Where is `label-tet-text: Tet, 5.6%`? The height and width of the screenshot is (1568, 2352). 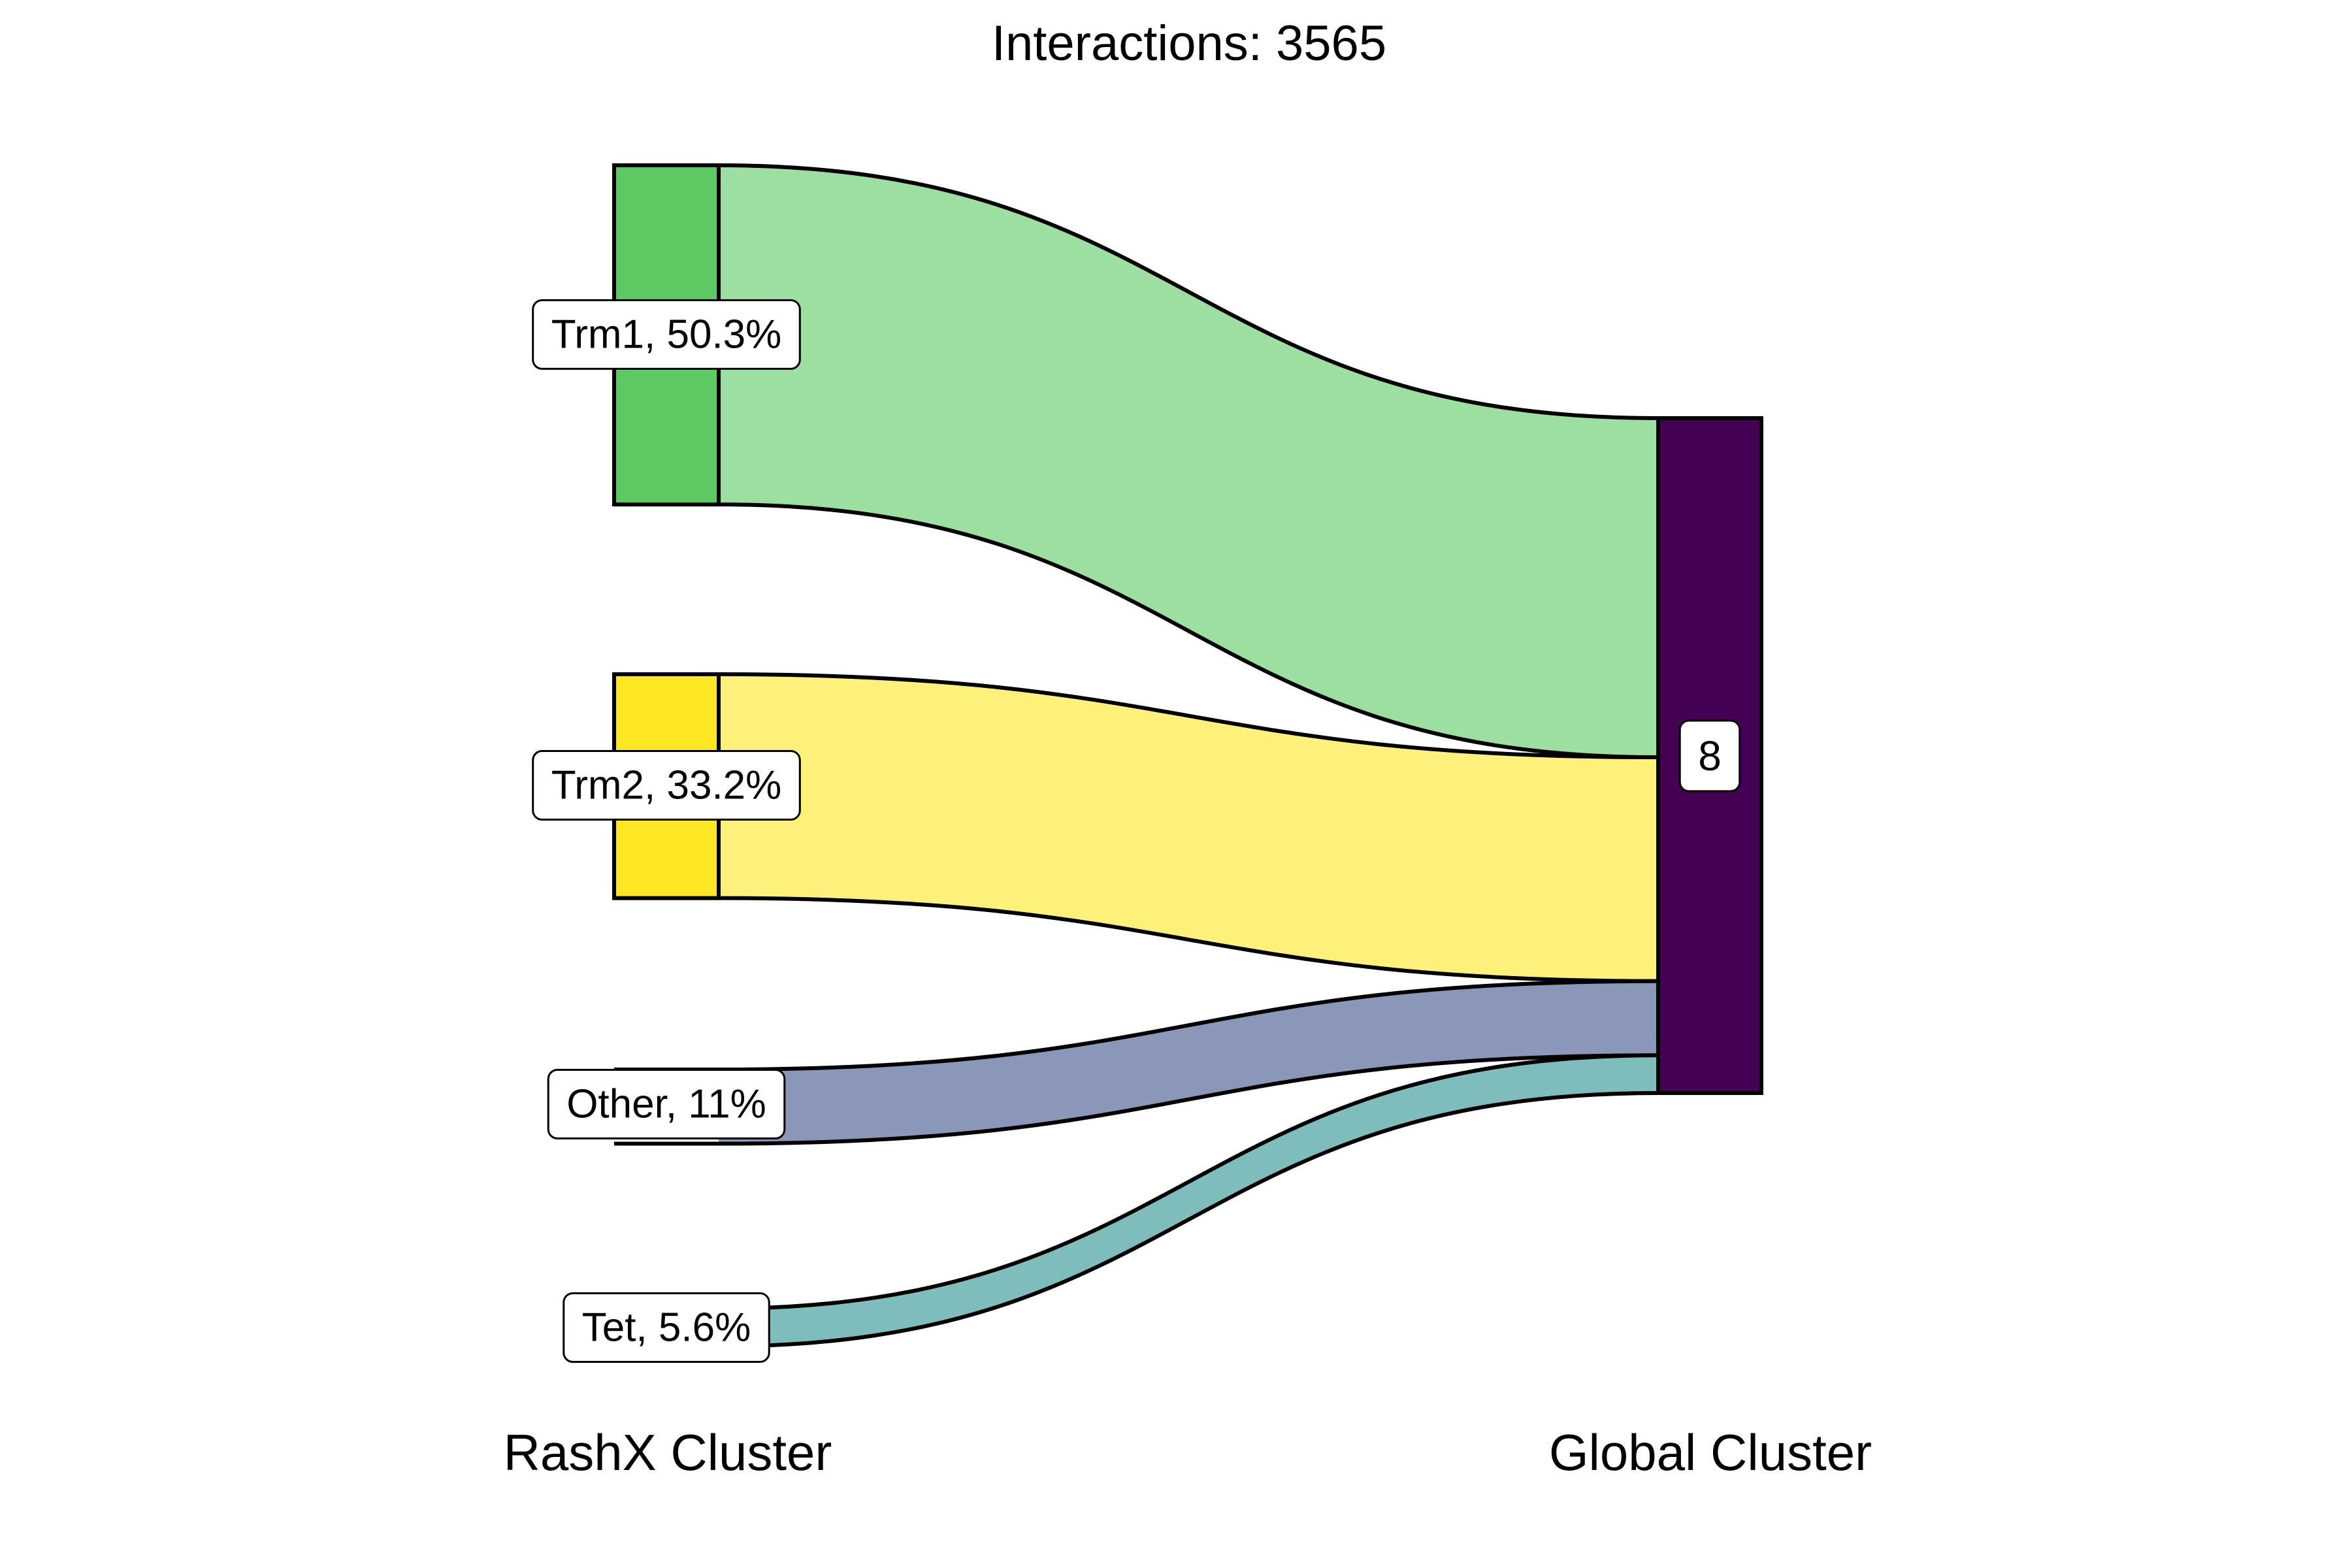
label-tet-text: Tet, 5.6% is located at coordinates (666, 1327).